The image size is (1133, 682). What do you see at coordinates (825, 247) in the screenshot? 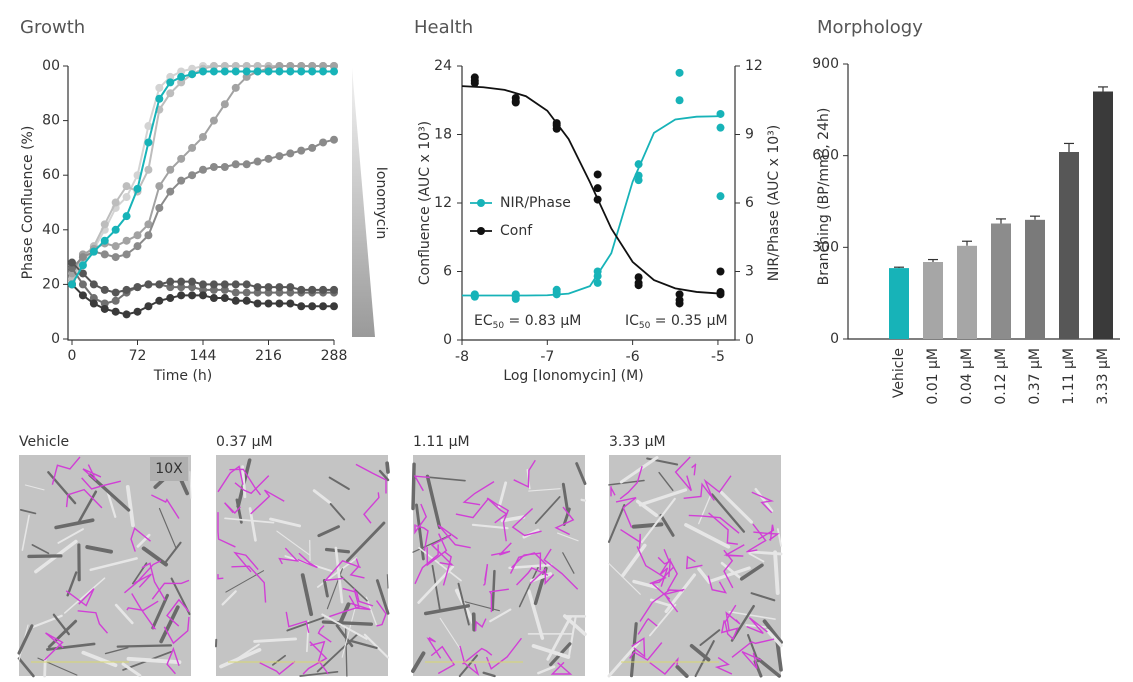
I see `y-tick-label: 300` at bounding box center [825, 247].